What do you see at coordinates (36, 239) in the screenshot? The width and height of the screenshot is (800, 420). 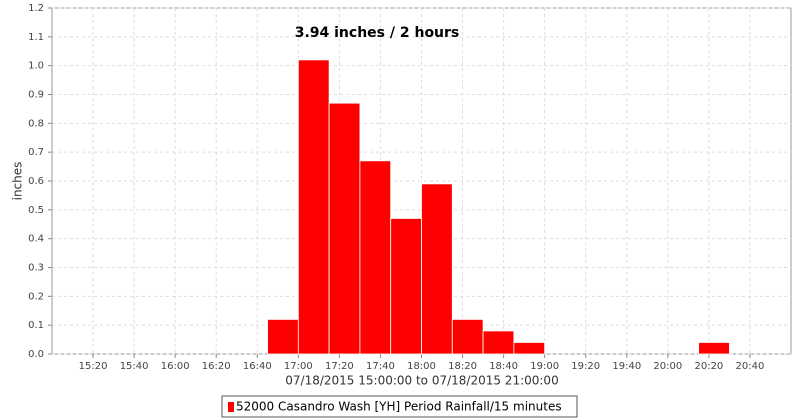 I see `y-tick-label: 0.4` at bounding box center [36, 239].